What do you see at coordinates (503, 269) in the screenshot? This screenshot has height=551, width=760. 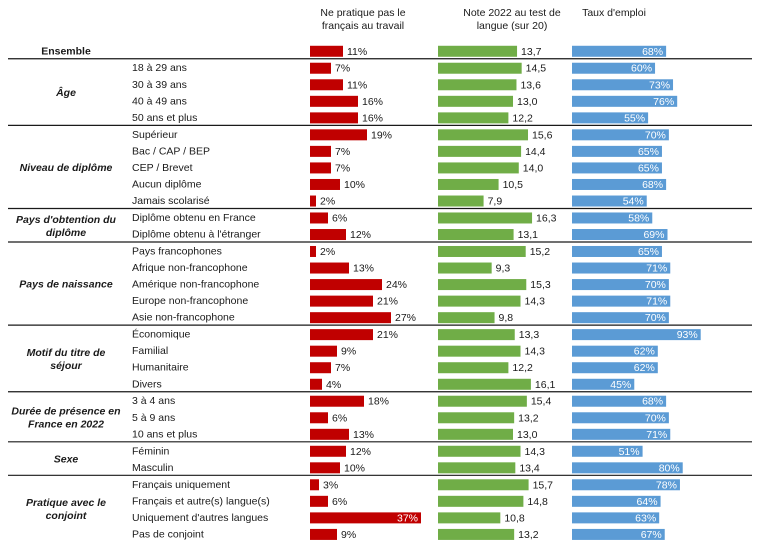 I see `value-test-score: 9,3` at bounding box center [503, 269].